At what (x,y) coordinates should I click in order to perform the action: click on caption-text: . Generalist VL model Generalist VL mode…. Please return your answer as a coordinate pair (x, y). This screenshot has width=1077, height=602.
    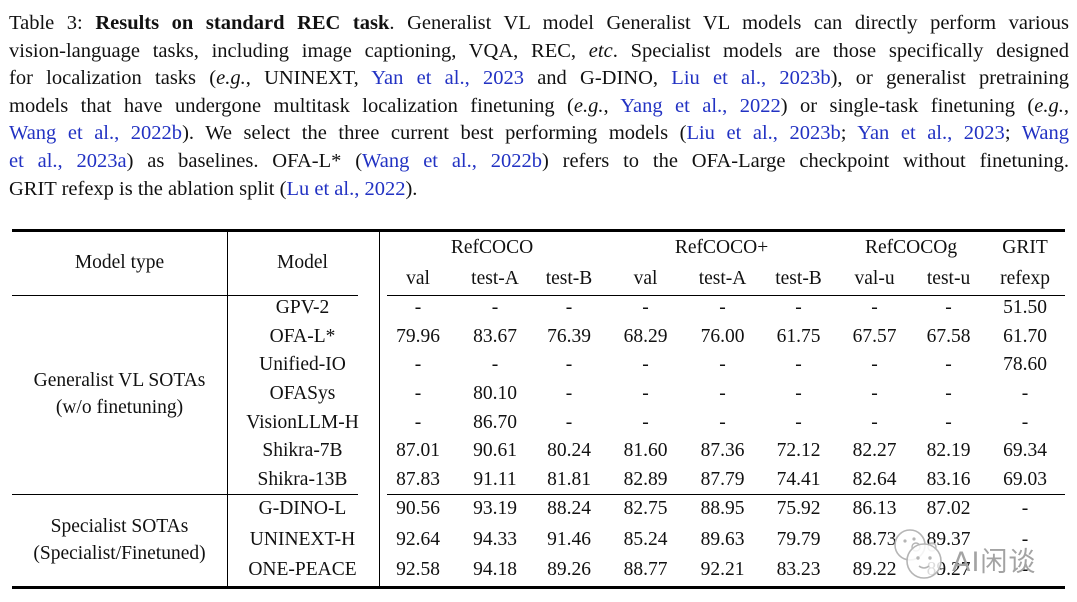
    Looking at the image, I should click on (729, 23).